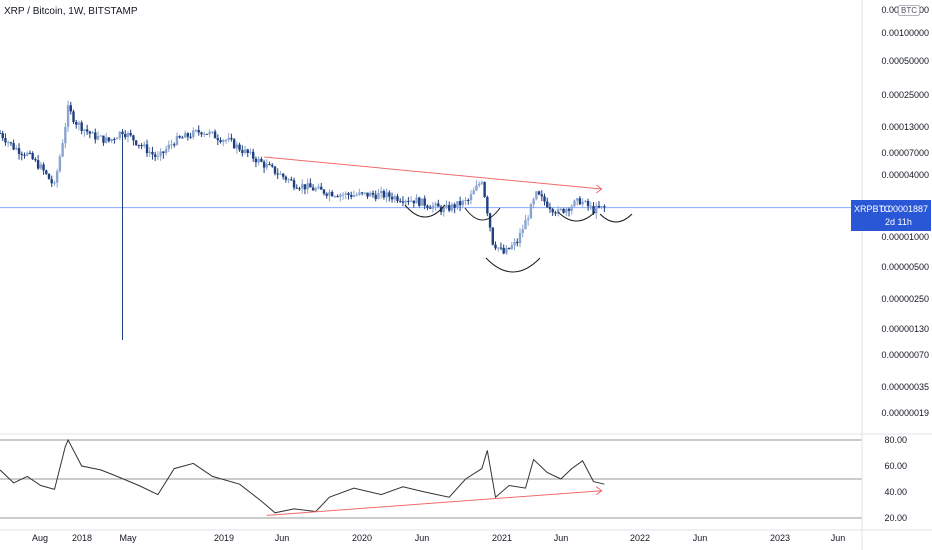 The image size is (932, 550). Describe the element at coordinates (909, 10) in the screenshot. I see `currency-badge: BTC` at that location.